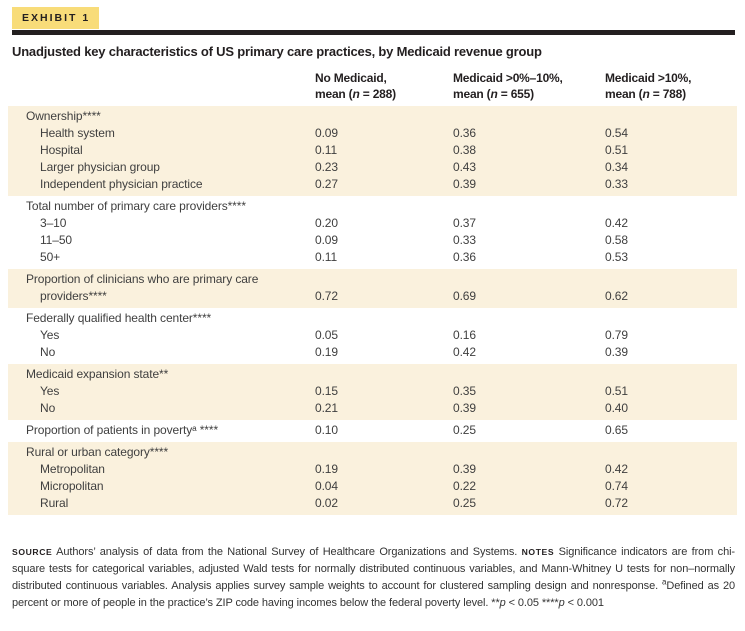 This screenshot has height=631, width=745. I want to click on column-header-line2: mean (n = 655), so click(508, 94).